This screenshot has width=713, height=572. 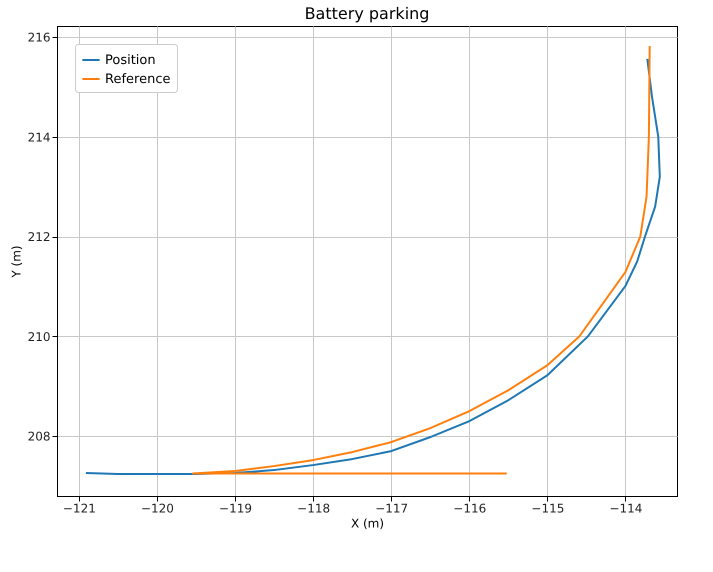 What do you see at coordinates (39, 237) in the screenshot?
I see `y-tick-label: 212` at bounding box center [39, 237].